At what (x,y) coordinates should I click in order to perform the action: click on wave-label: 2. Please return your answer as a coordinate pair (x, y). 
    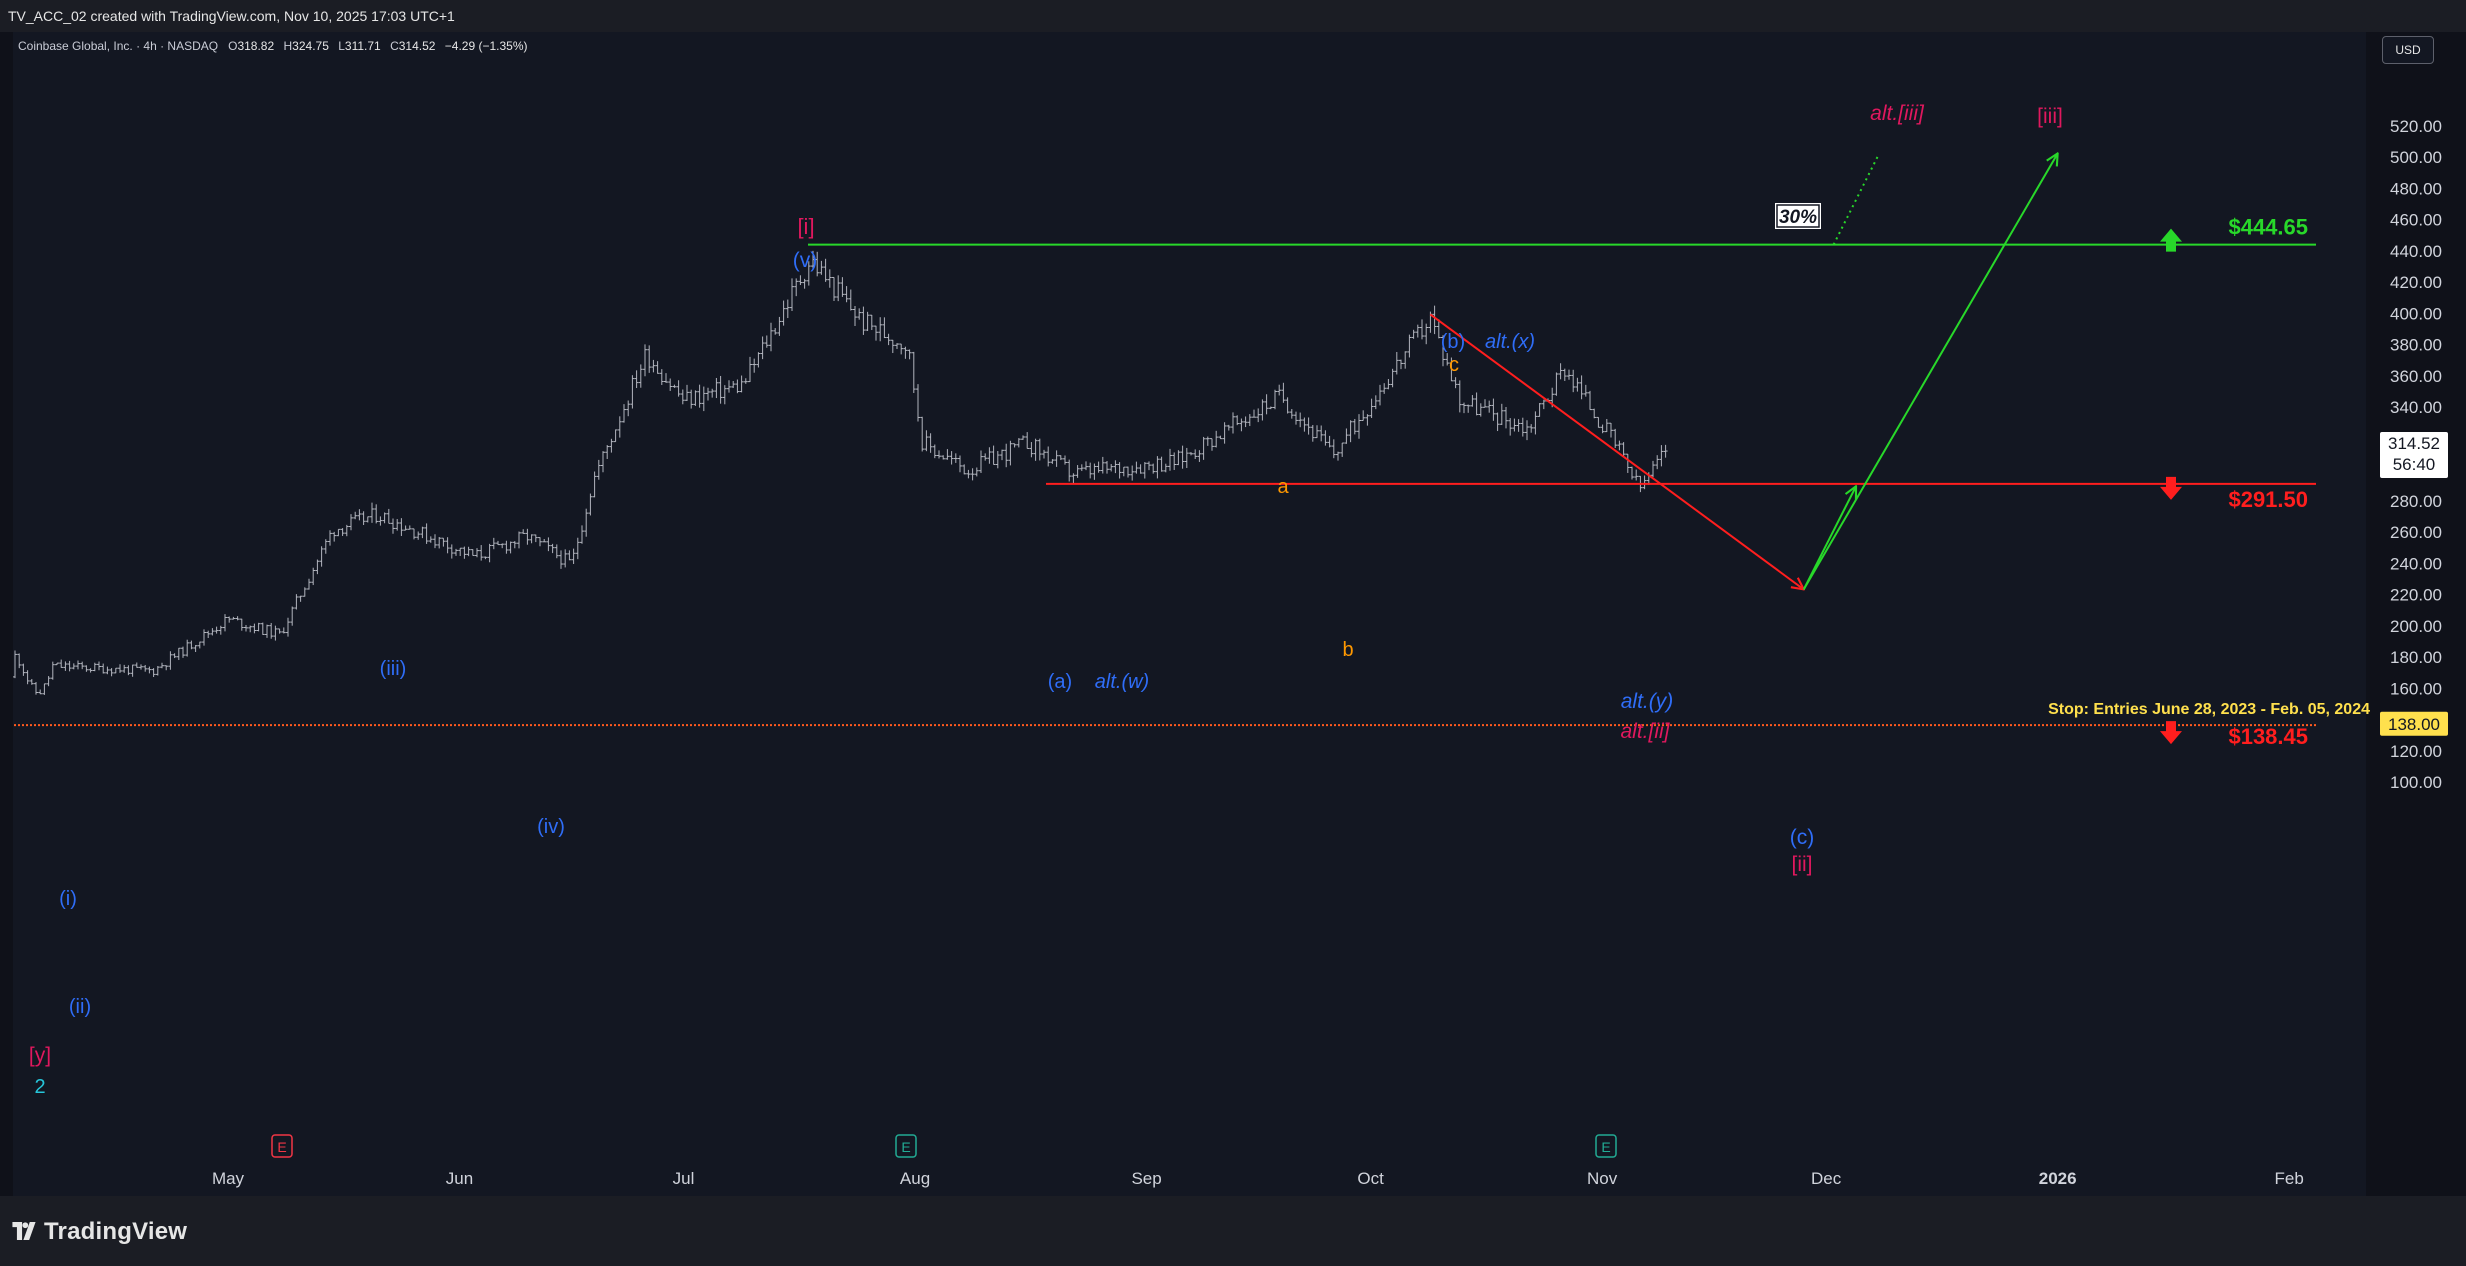
    Looking at the image, I should click on (39, 1087).